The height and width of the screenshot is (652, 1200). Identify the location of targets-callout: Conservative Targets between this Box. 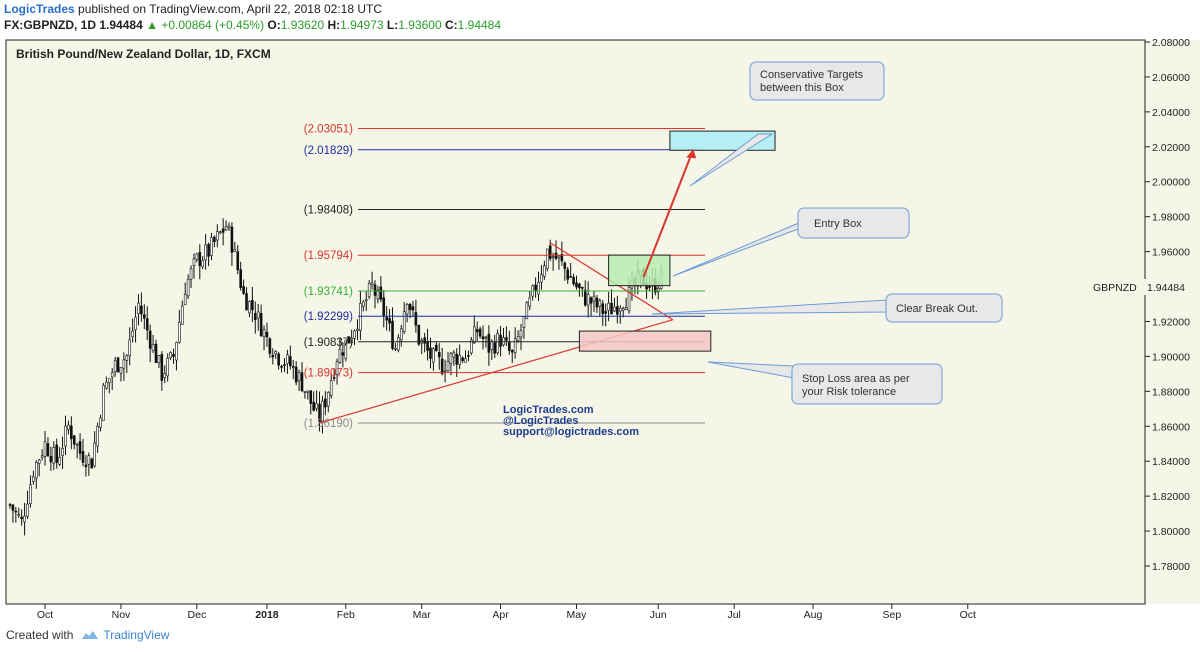
(787, 124).